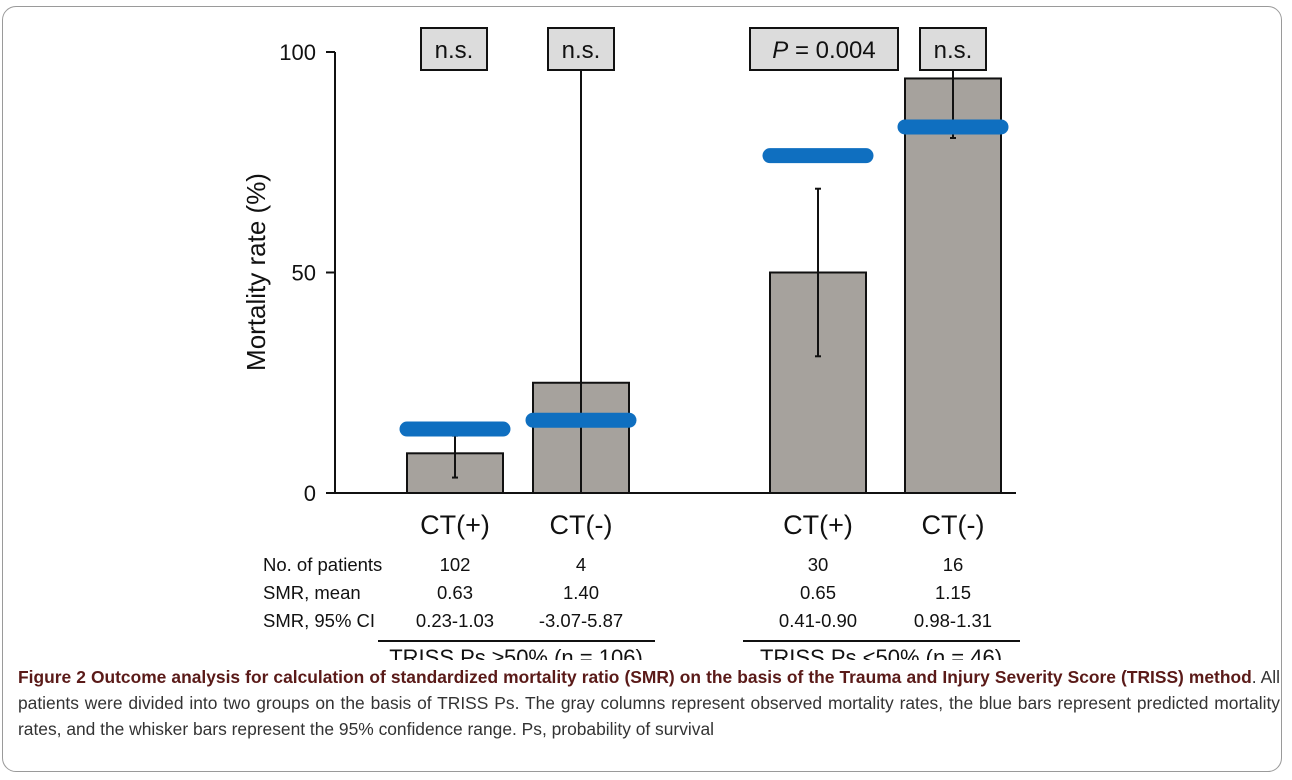 Image resolution: width=1292 pixels, height=780 pixels. Describe the element at coordinates (703, 49) in the screenshot. I see `significance-boxes: n.s. n.s. P = 0.004 n.s.` at that location.